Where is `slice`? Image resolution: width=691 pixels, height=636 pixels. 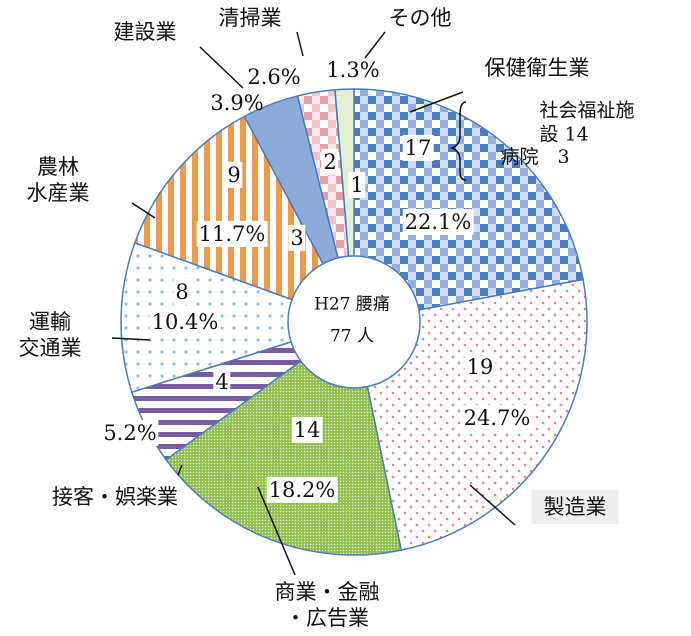 slice is located at coordinates (244, 219).